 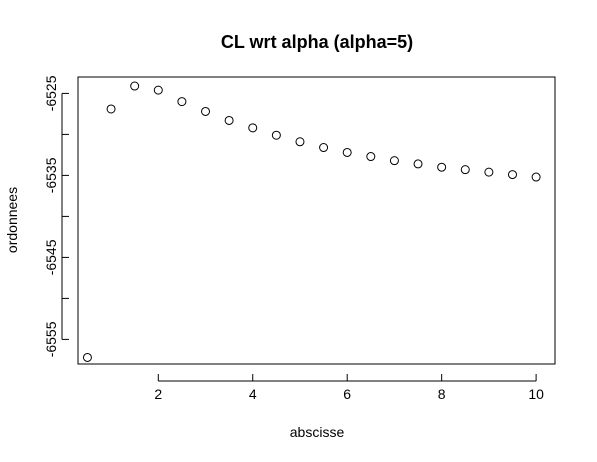 What do you see at coordinates (442, 394) in the screenshot?
I see `x-tick-label: 8` at bounding box center [442, 394].